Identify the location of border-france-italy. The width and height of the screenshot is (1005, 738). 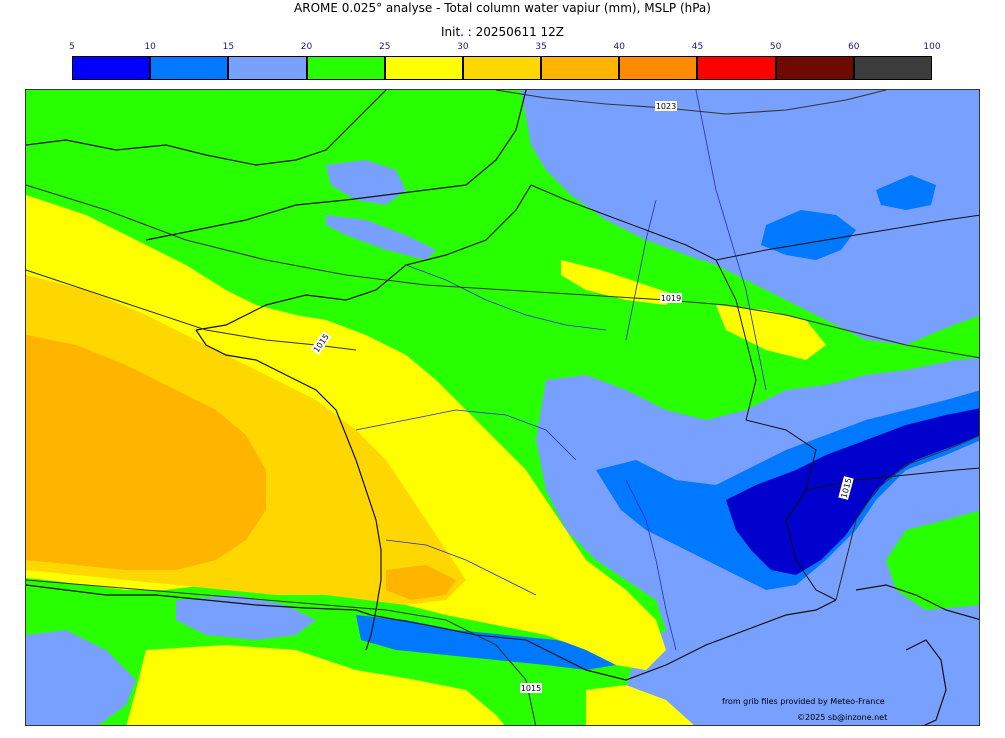
(811, 560).